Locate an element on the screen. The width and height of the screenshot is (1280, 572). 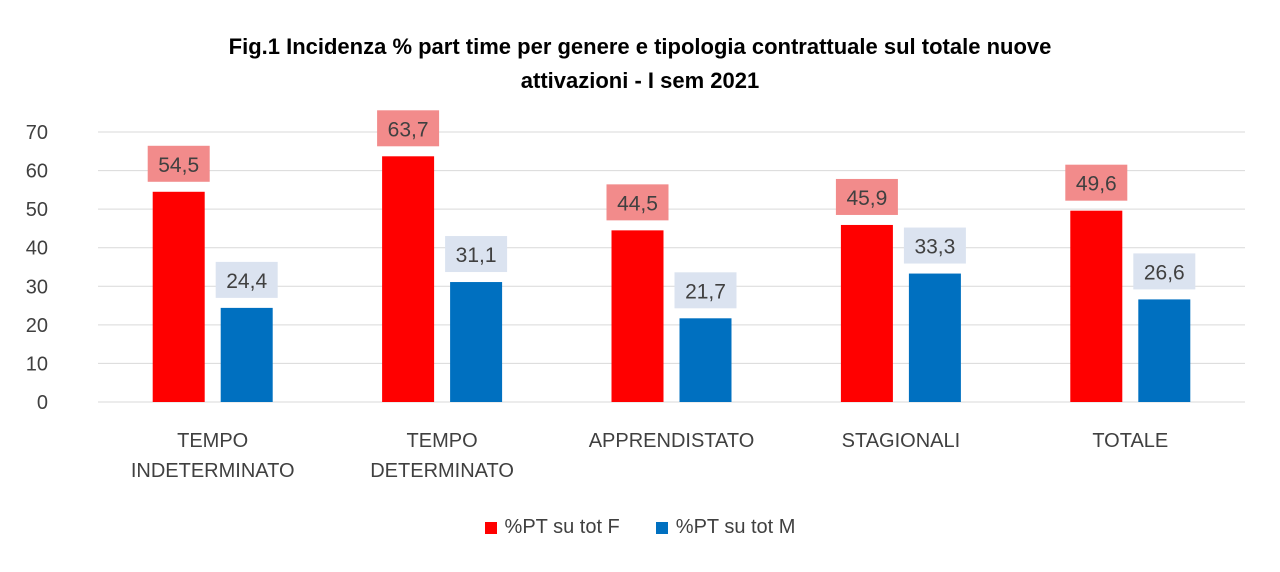
data-label-female-4: 49,6 is located at coordinates (1096, 184).